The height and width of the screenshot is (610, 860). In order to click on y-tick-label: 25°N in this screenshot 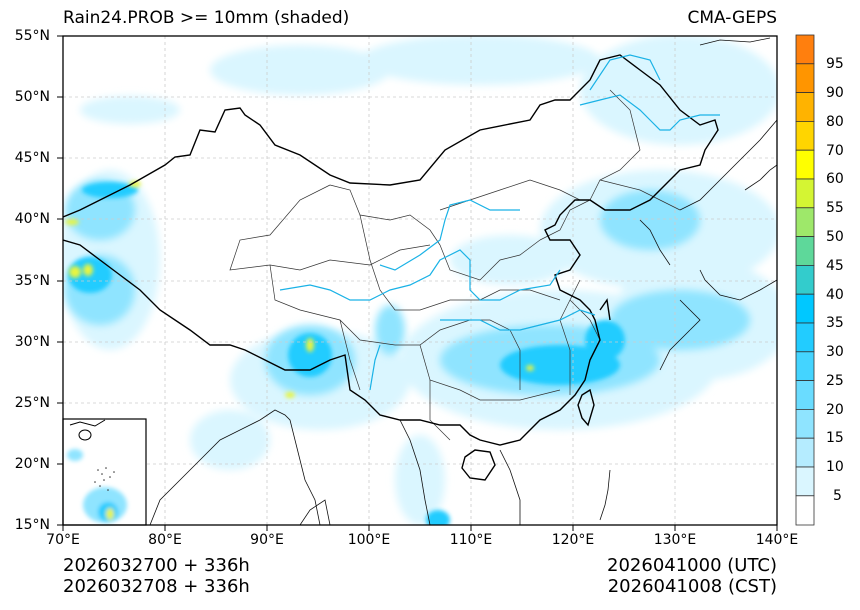, I will do `click(32, 403)`.